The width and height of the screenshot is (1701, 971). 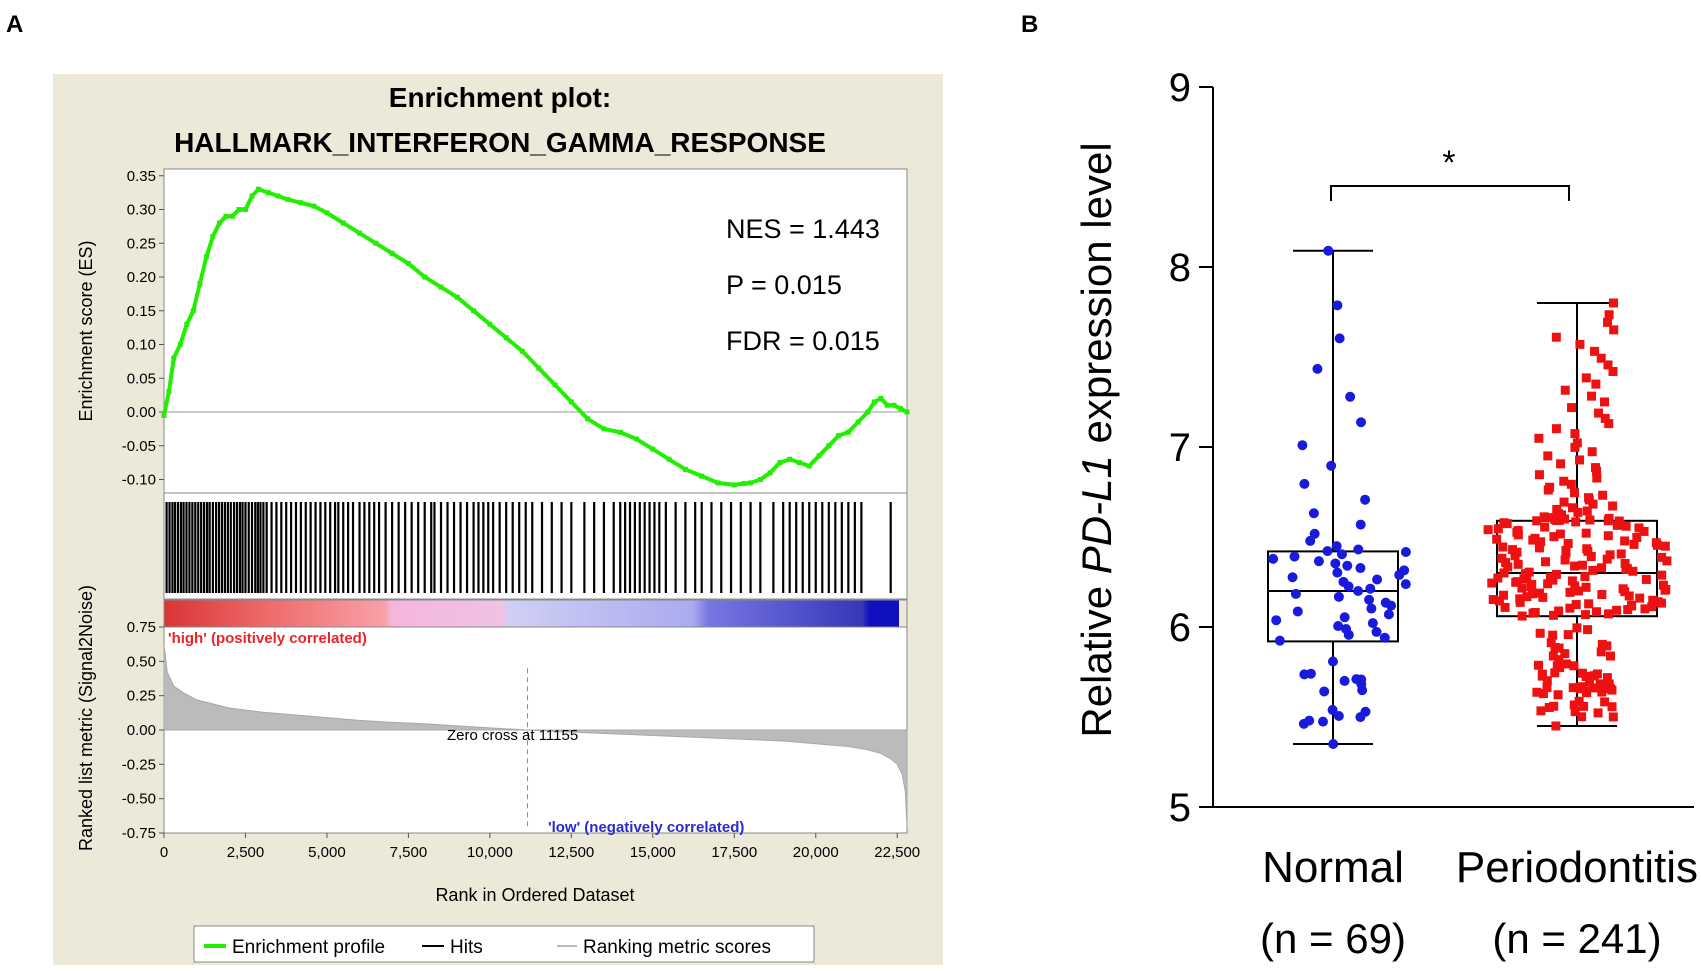 I want to click on rank-axis-label: Rank in Ordered Dataset, so click(x=534, y=895).